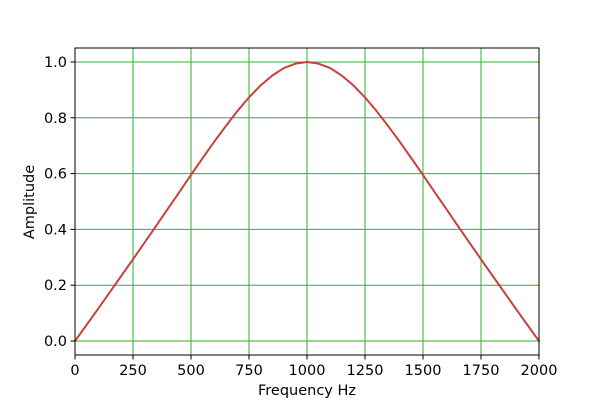 The image size is (600, 400). What do you see at coordinates (133, 371) in the screenshot?
I see `x-tick-label: 250` at bounding box center [133, 371].